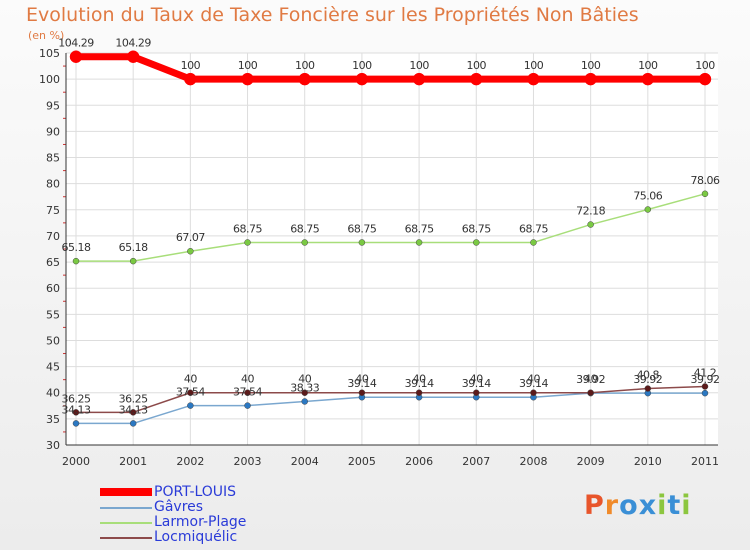 The image size is (750, 550). What do you see at coordinates (705, 461) in the screenshot?
I see `x-tick-label: 2011` at bounding box center [705, 461].